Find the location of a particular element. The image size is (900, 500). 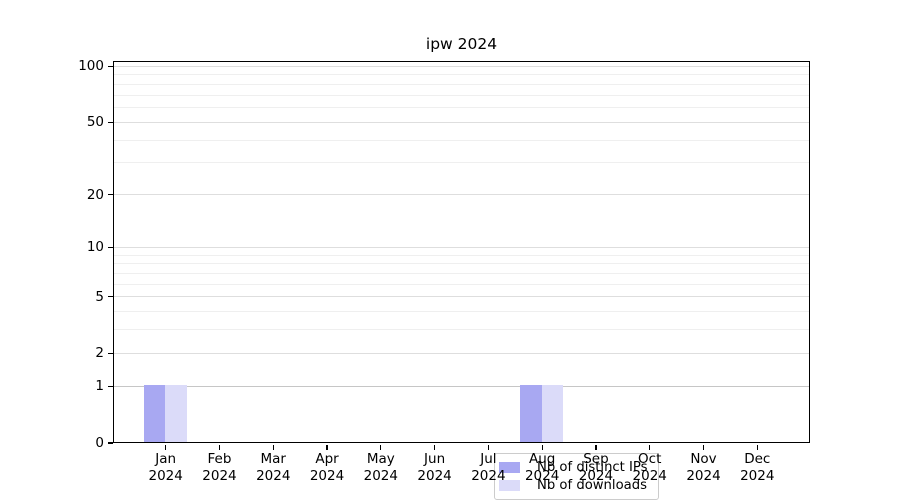

legend-label-distinct-ips: Nb of distinct IPs is located at coordinates (592, 468).